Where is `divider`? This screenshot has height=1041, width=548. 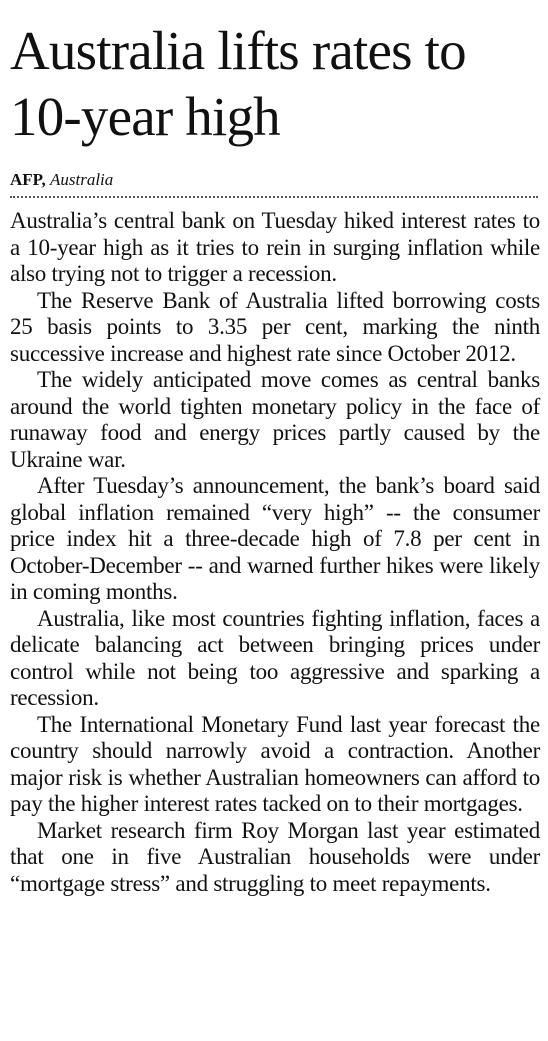
divider is located at coordinates (274, 197).